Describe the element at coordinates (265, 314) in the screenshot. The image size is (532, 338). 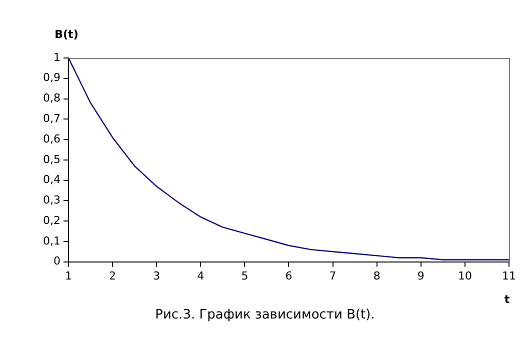
I see `text: Рис.3. График зависимости B(t).` at that location.